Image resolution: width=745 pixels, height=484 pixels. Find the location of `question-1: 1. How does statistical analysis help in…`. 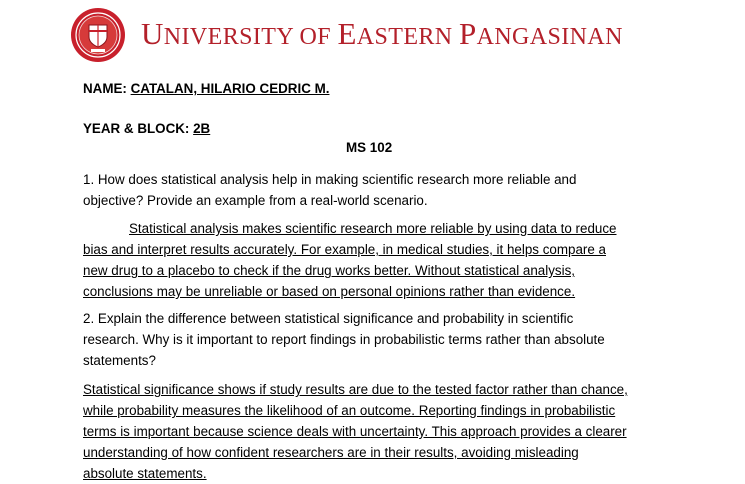

question-1: 1. How does statistical analysis help in… is located at coordinates (383, 190).